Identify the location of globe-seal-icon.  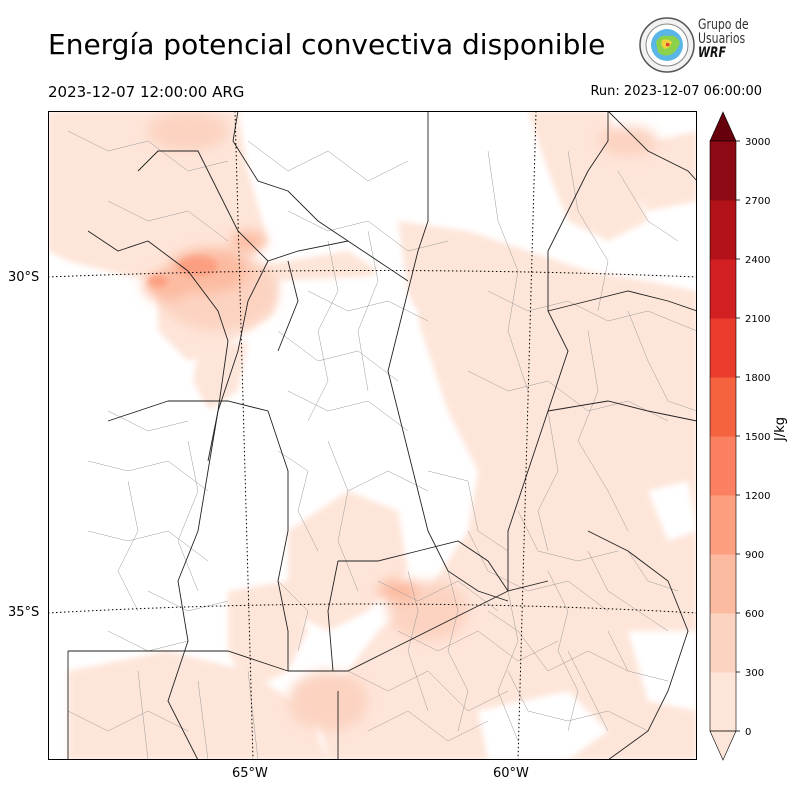
(667, 45).